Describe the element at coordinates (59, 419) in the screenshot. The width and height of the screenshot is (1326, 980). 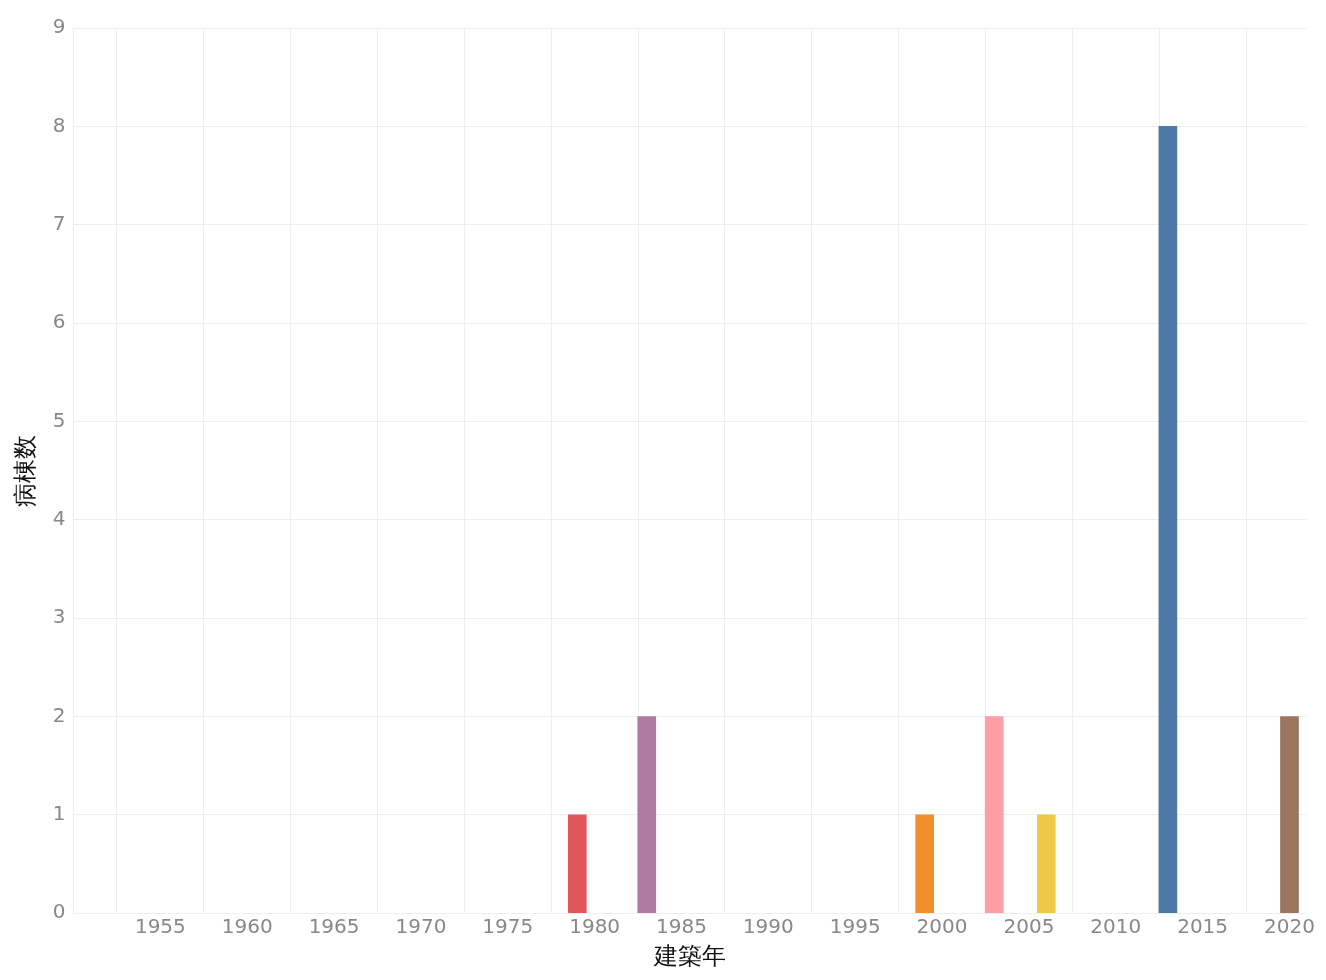
I see `y-tick-label: 5` at that location.